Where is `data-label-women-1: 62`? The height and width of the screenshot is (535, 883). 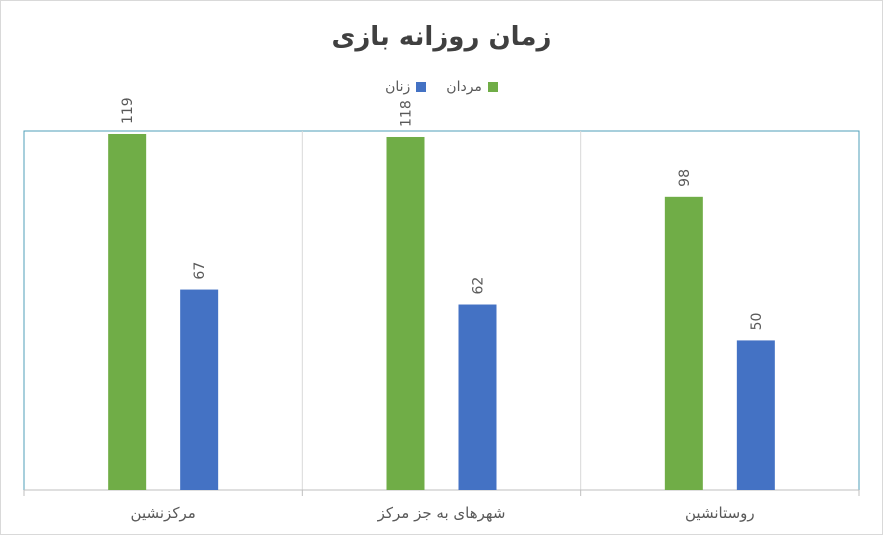
data-label-women-1: 62 is located at coordinates (479, 286).